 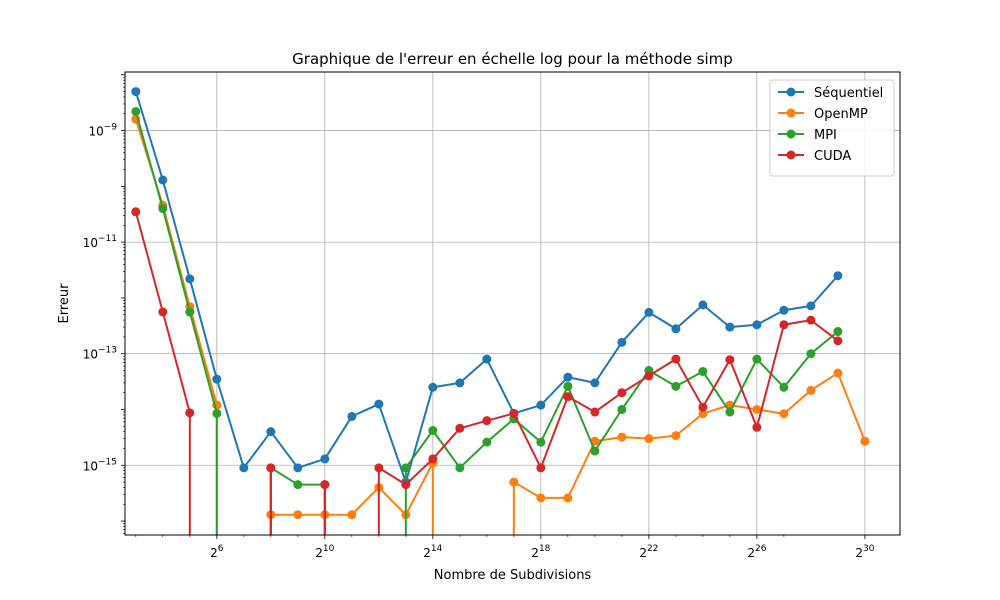 What do you see at coordinates (217, 552) in the screenshot?
I see `x-tick-label: 26` at bounding box center [217, 552].